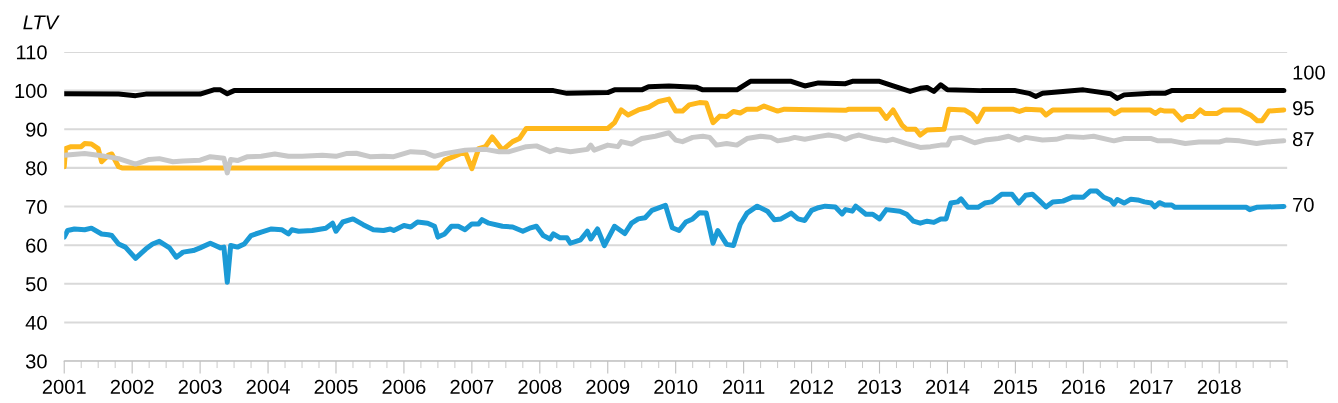 The height and width of the screenshot is (403, 1338). Describe the element at coordinates (1303, 204) in the screenshot. I see `text: 70` at that location.